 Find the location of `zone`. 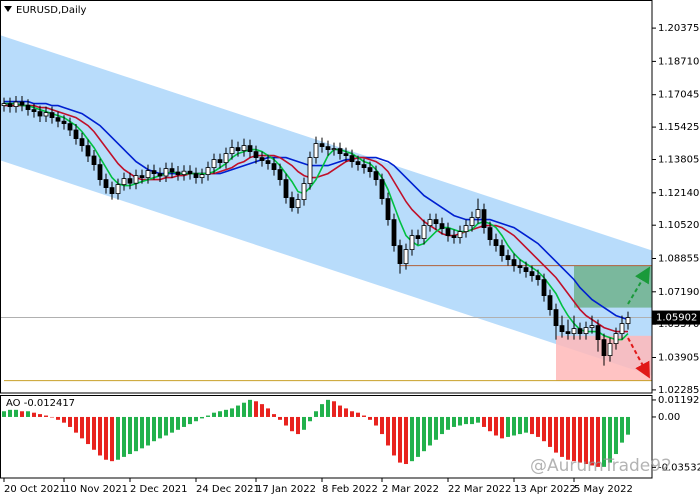

zone is located at coordinates (613, 286).